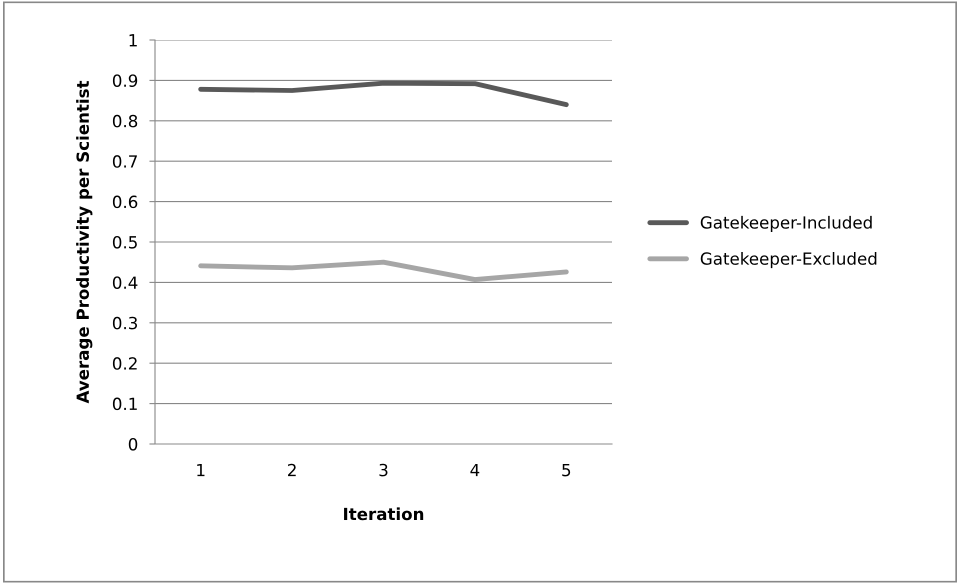 The height and width of the screenshot is (584, 960). I want to click on x-tick-label: 4, so click(475, 470).